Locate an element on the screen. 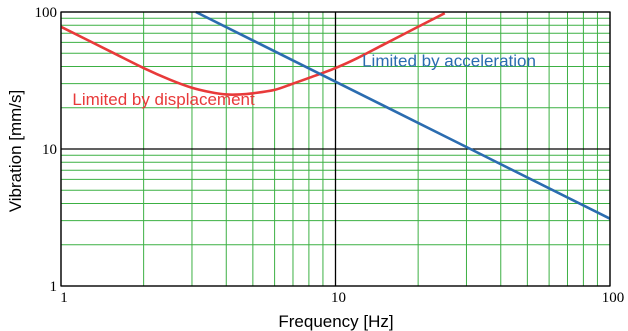 The image size is (628, 331). y-tick-label: 100 is located at coordinates (46, 13).